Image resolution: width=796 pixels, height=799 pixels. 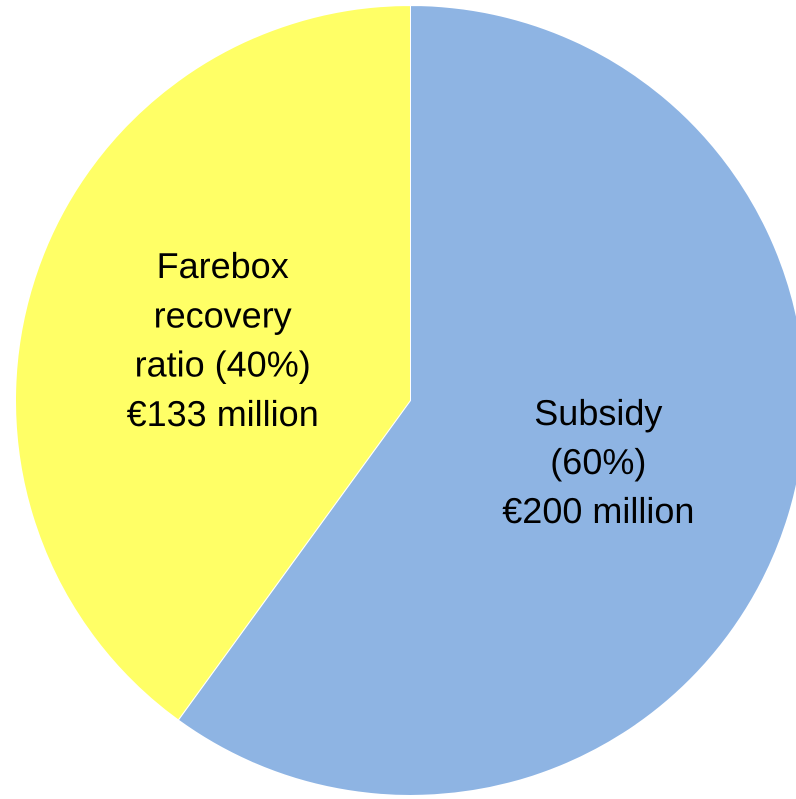 What do you see at coordinates (222, 339) in the screenshot?
I see `slice-label: Farebox recovery ratio (40%) €133 million` at bounding box center [222, 339].